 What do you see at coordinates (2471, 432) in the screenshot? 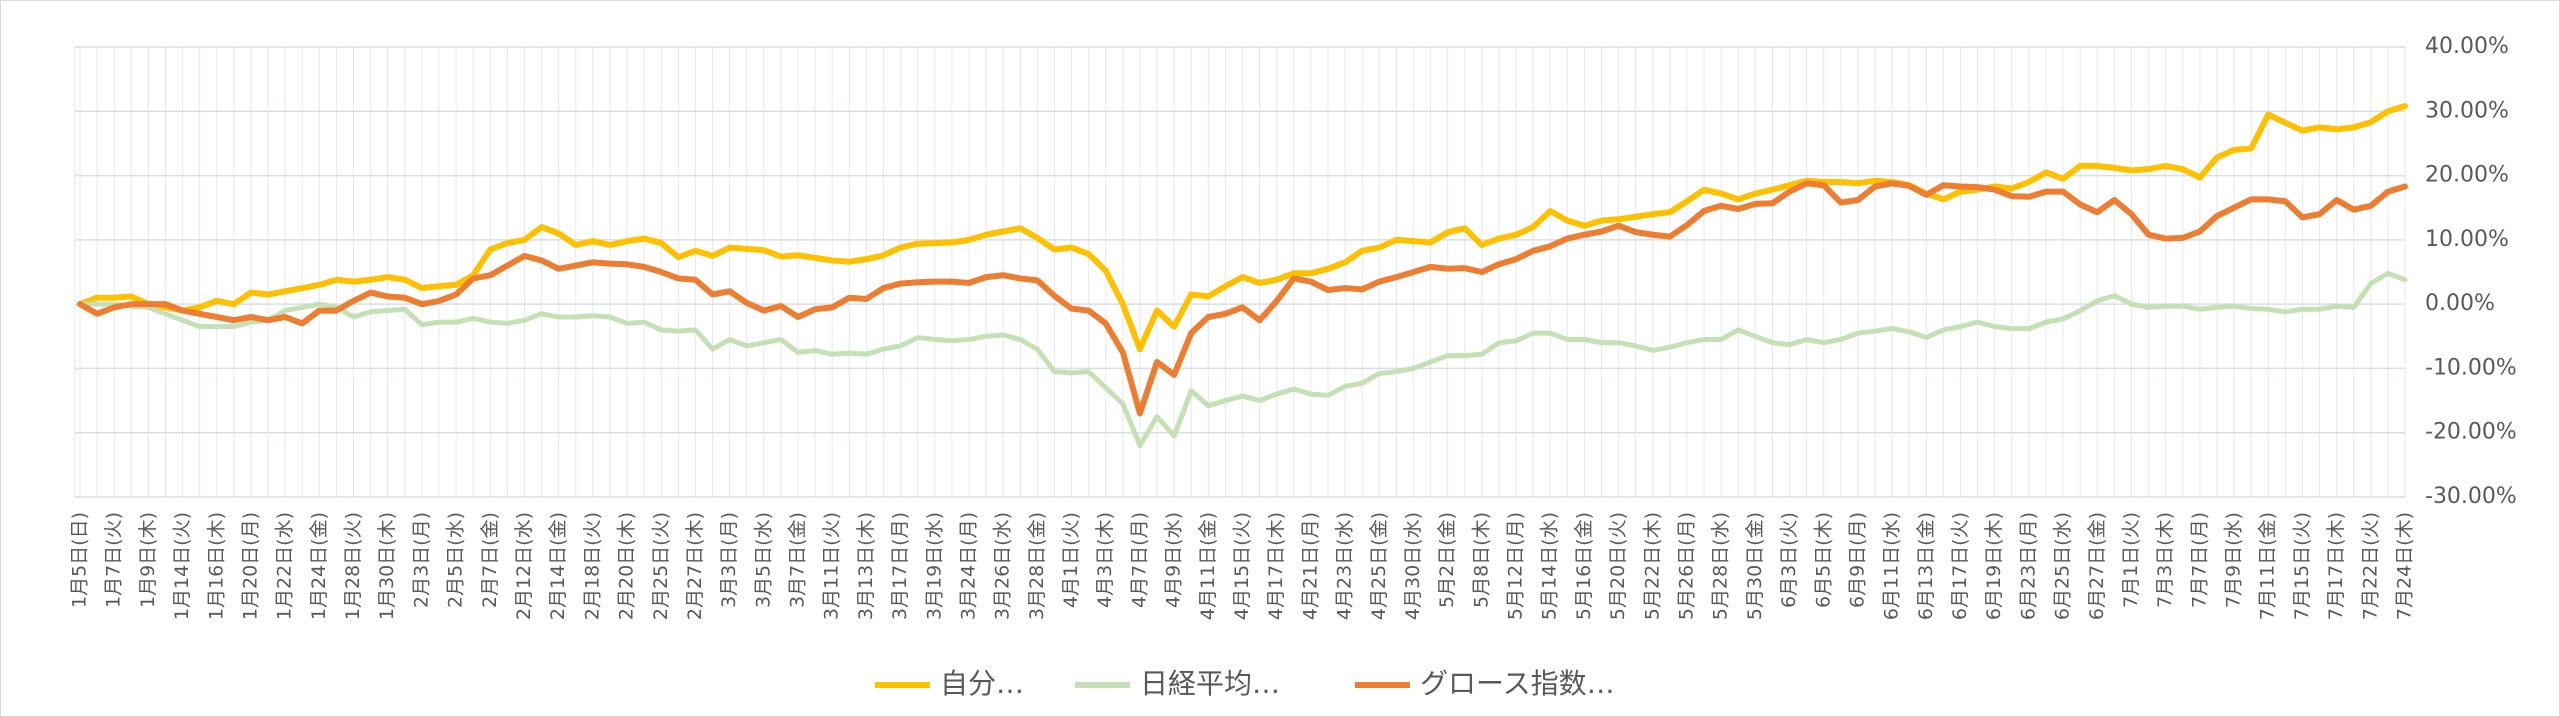
I see `y-tick-label: -20.00%` at bounding box center [2471, 432].